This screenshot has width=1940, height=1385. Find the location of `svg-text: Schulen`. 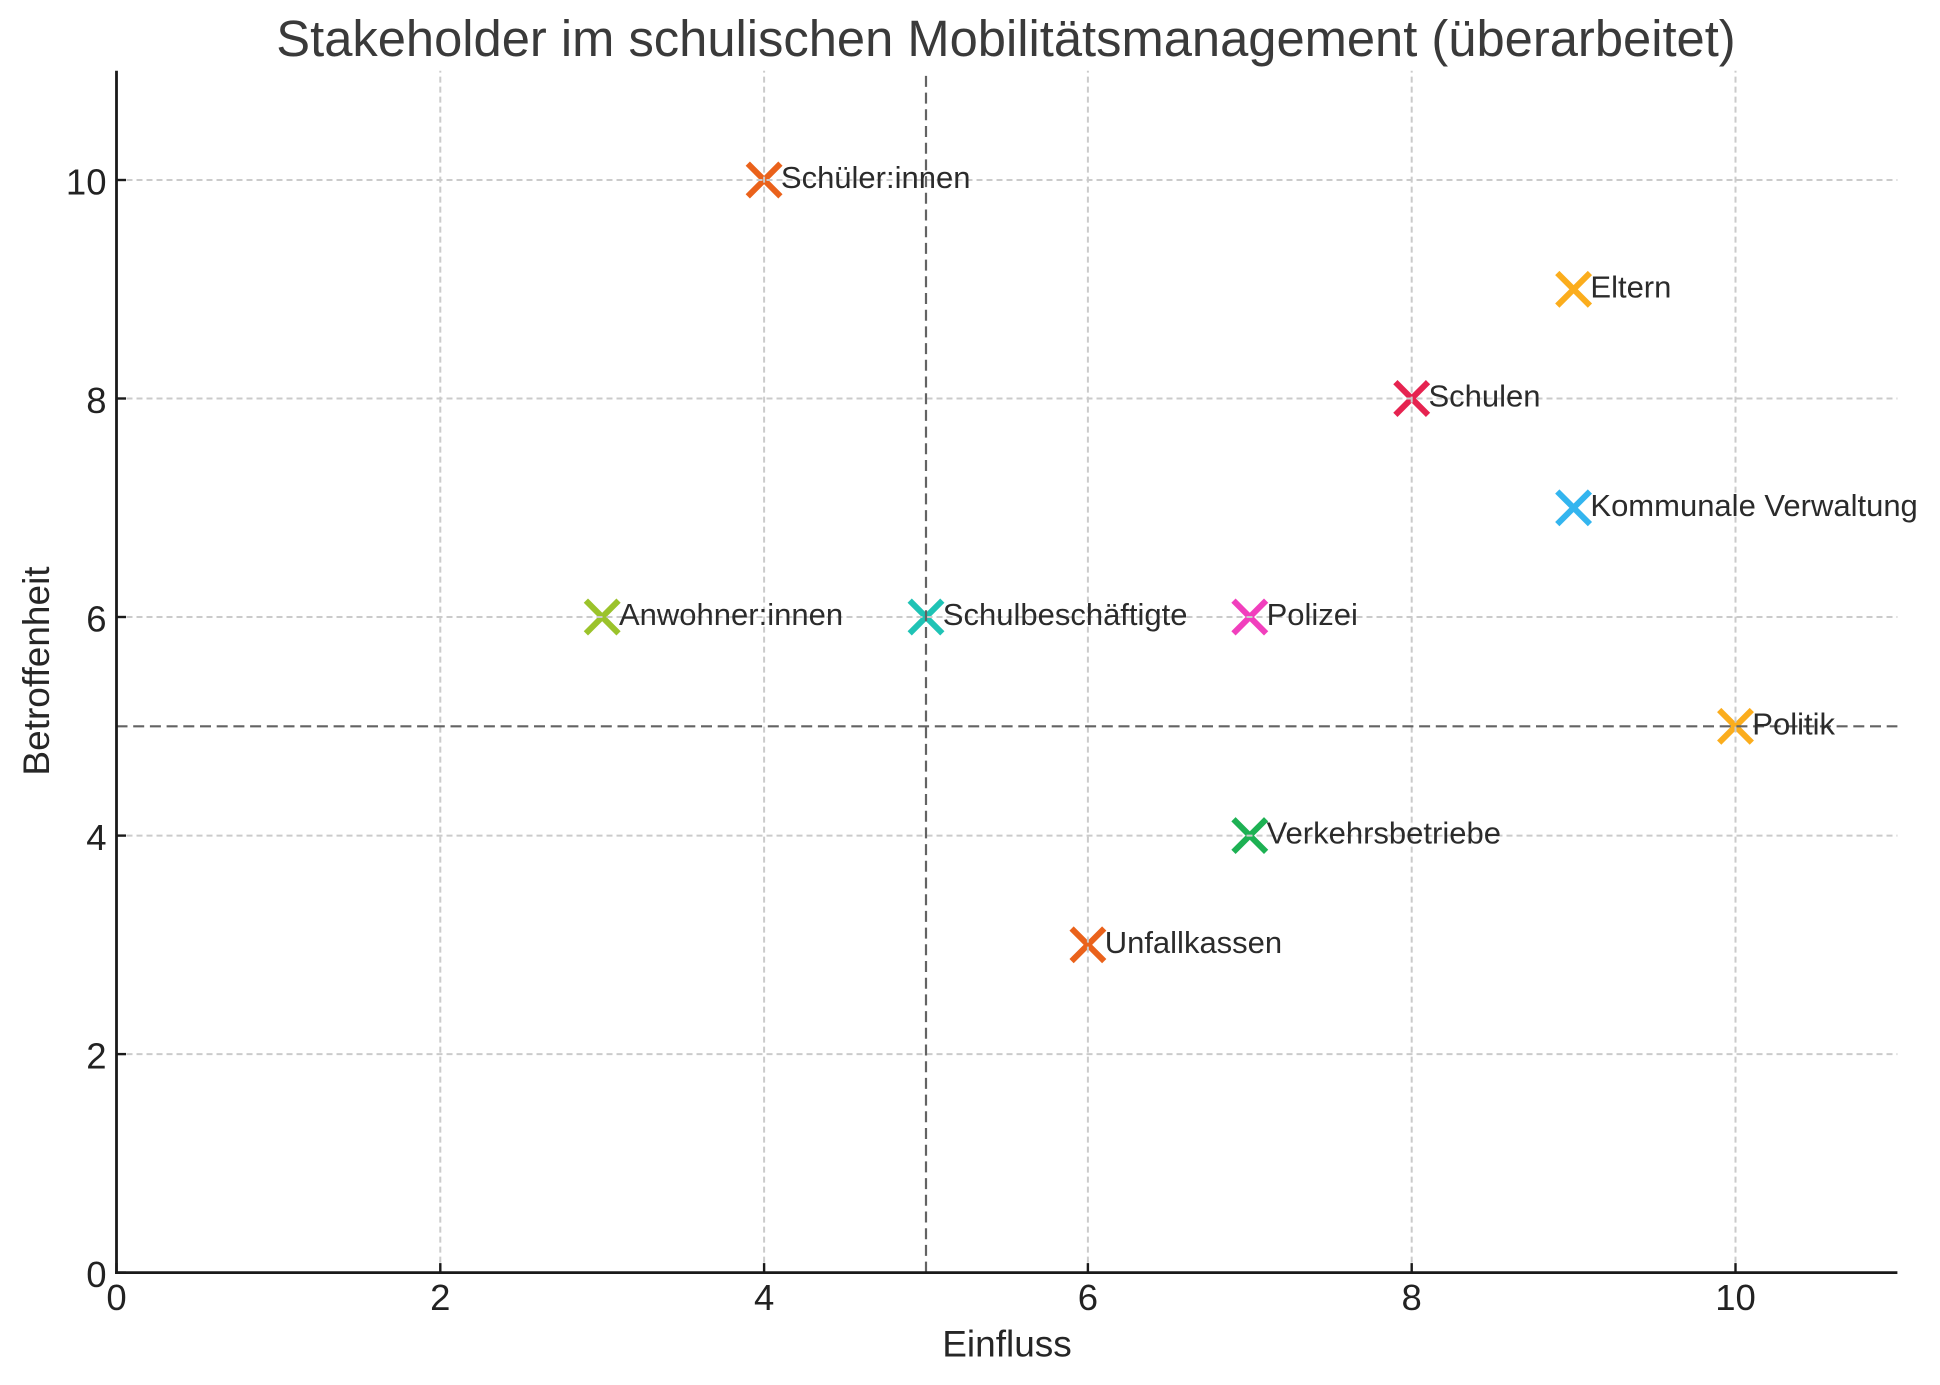

svg-text: Schulen is located at coordinates (1485, 396).